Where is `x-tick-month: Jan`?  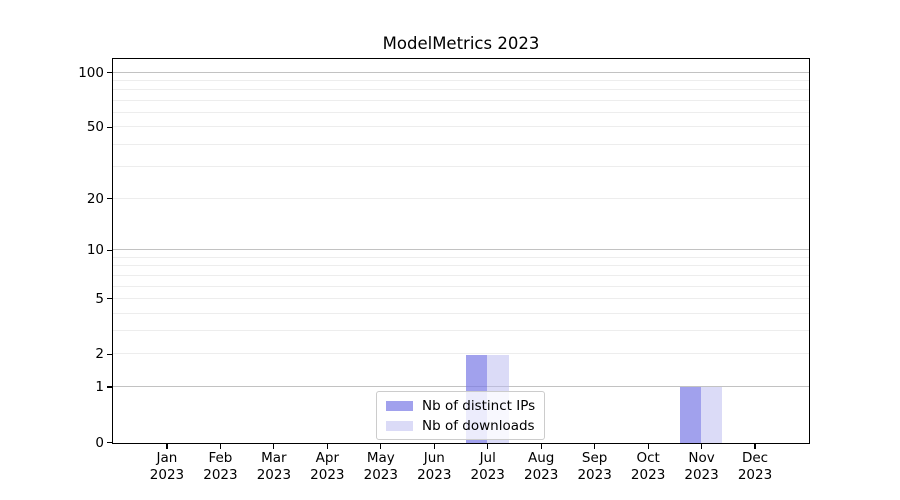 x-tick-month: Jan is located at coordinates (167, 458).